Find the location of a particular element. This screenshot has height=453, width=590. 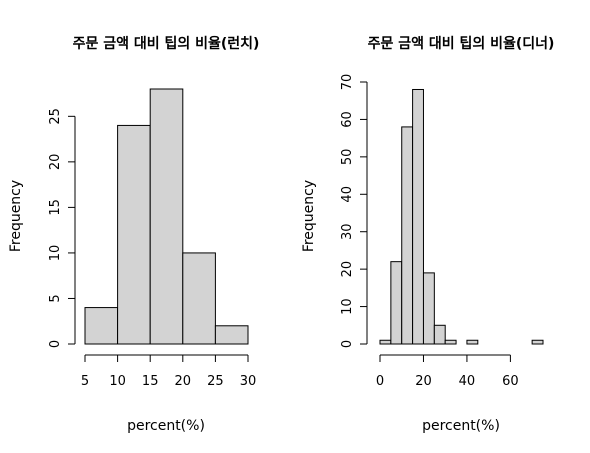

lunch-x-tick-label: 20 is located at coordinates (183, 381).